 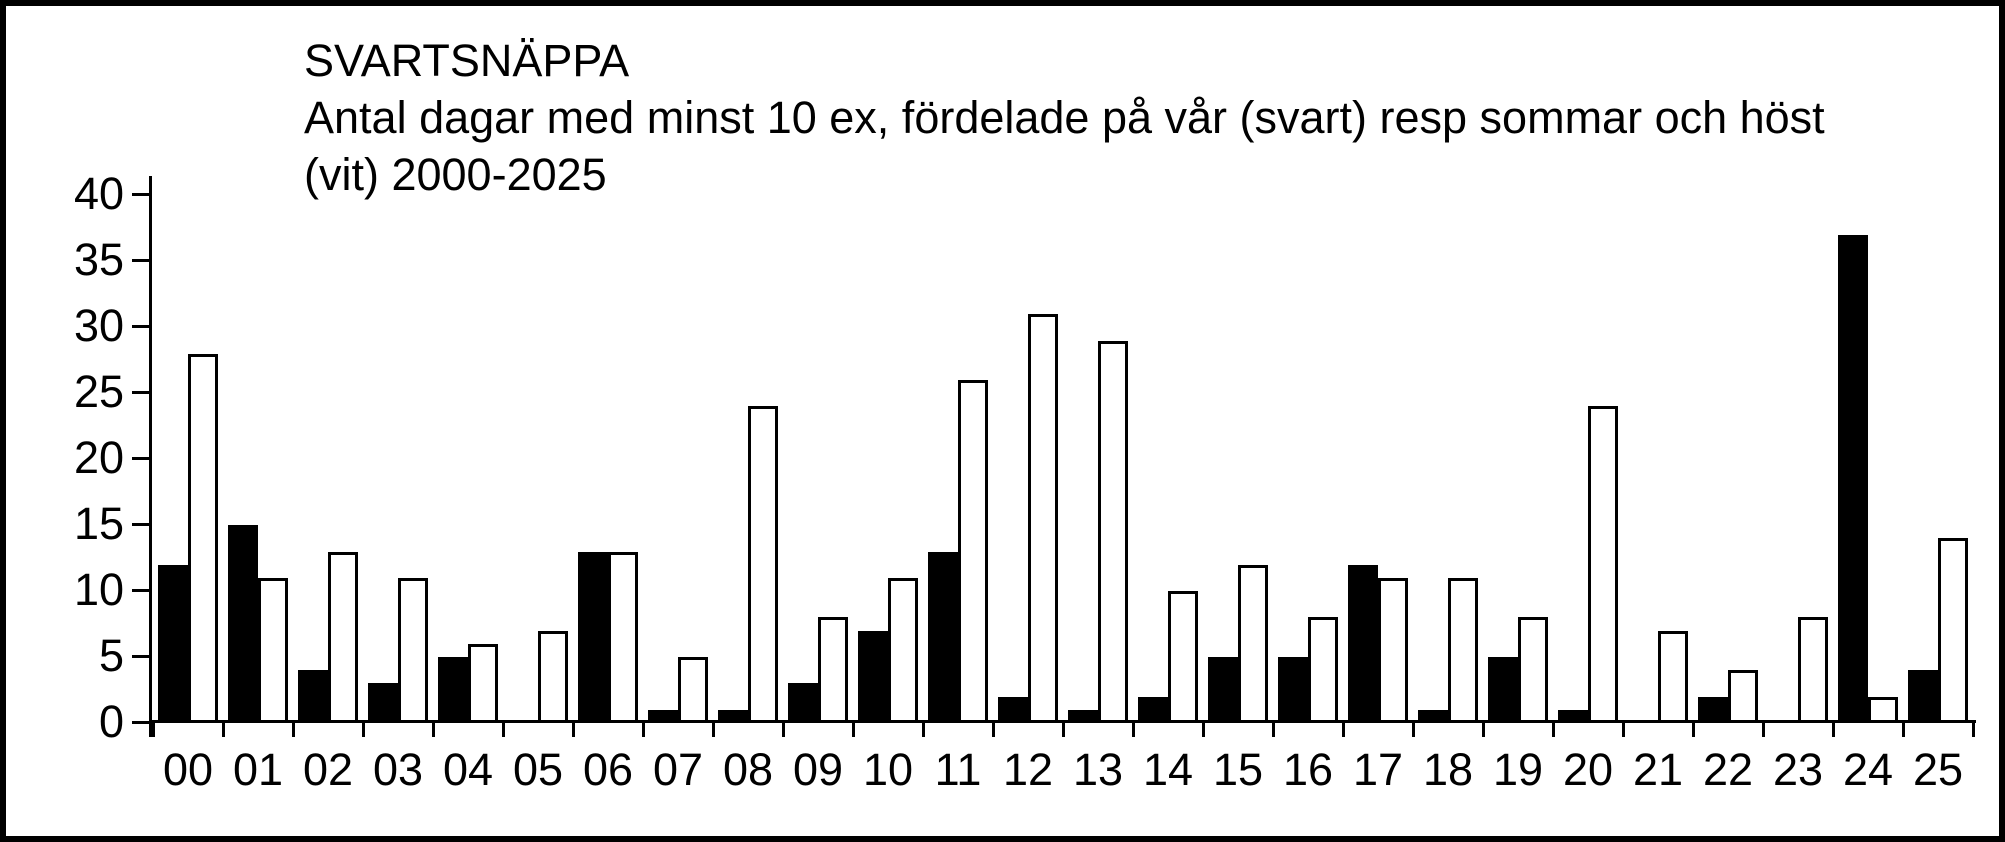 I want to click on x-axis-label-09: 09, so click(x=818, y=769).